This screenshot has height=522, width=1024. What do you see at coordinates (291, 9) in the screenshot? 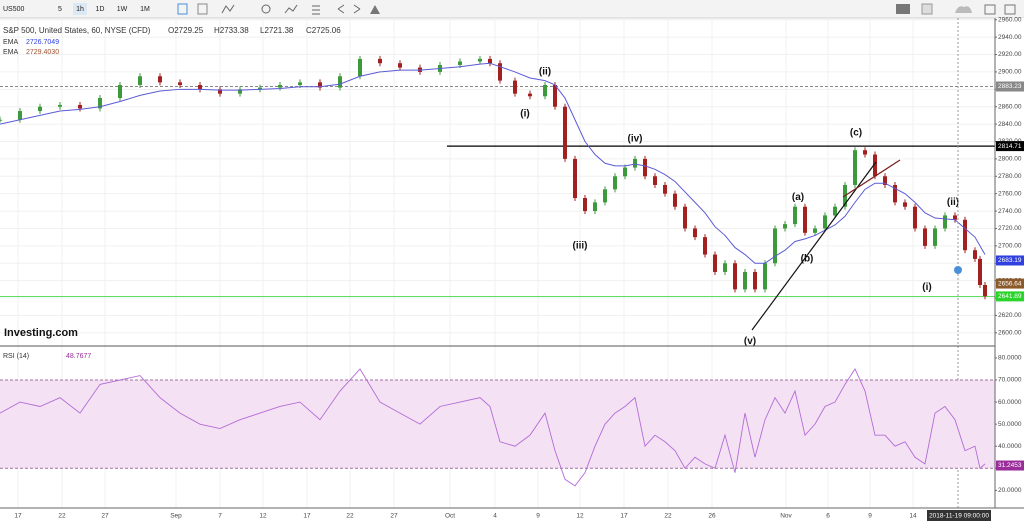
I see `icon-indicators` at bounding box center [291, 9].